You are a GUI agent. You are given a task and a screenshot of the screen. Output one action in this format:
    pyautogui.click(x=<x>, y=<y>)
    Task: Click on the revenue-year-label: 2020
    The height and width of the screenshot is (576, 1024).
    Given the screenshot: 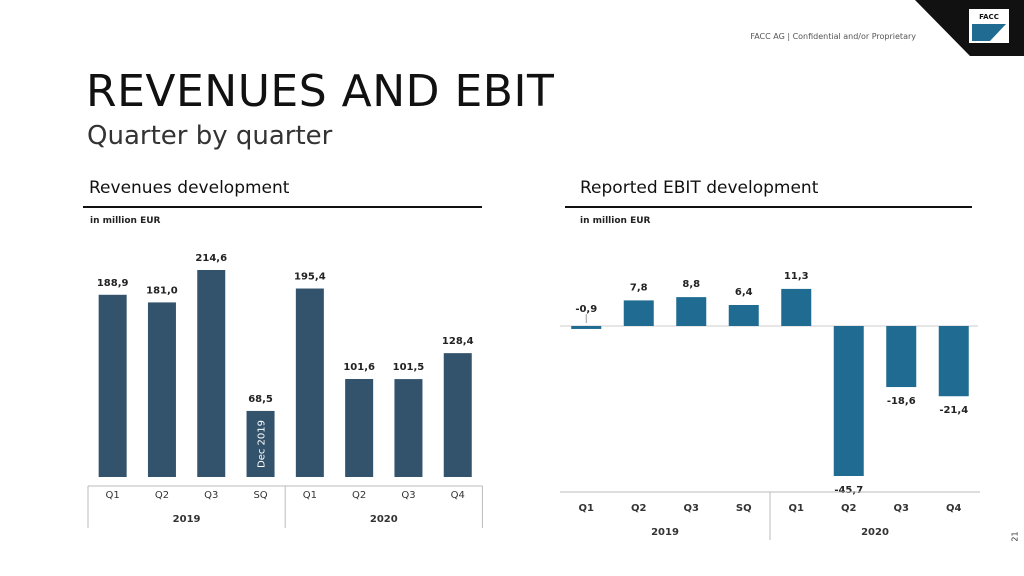 What is the action you would take?
    pyautogui.click(x=384, y=519)
    